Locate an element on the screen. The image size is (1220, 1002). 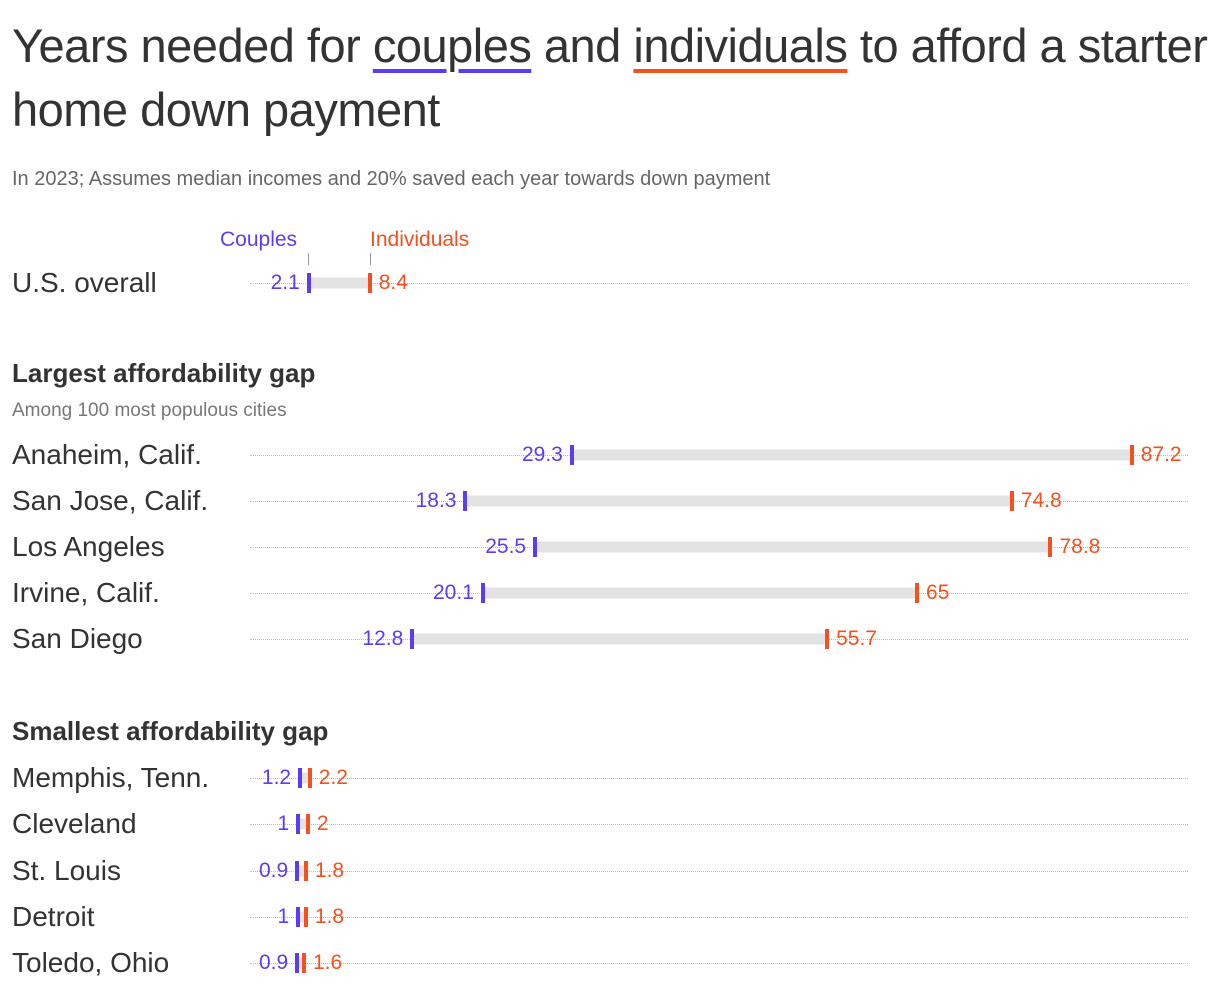
couples-value: 20.1 is located at coordinates (453, 592).